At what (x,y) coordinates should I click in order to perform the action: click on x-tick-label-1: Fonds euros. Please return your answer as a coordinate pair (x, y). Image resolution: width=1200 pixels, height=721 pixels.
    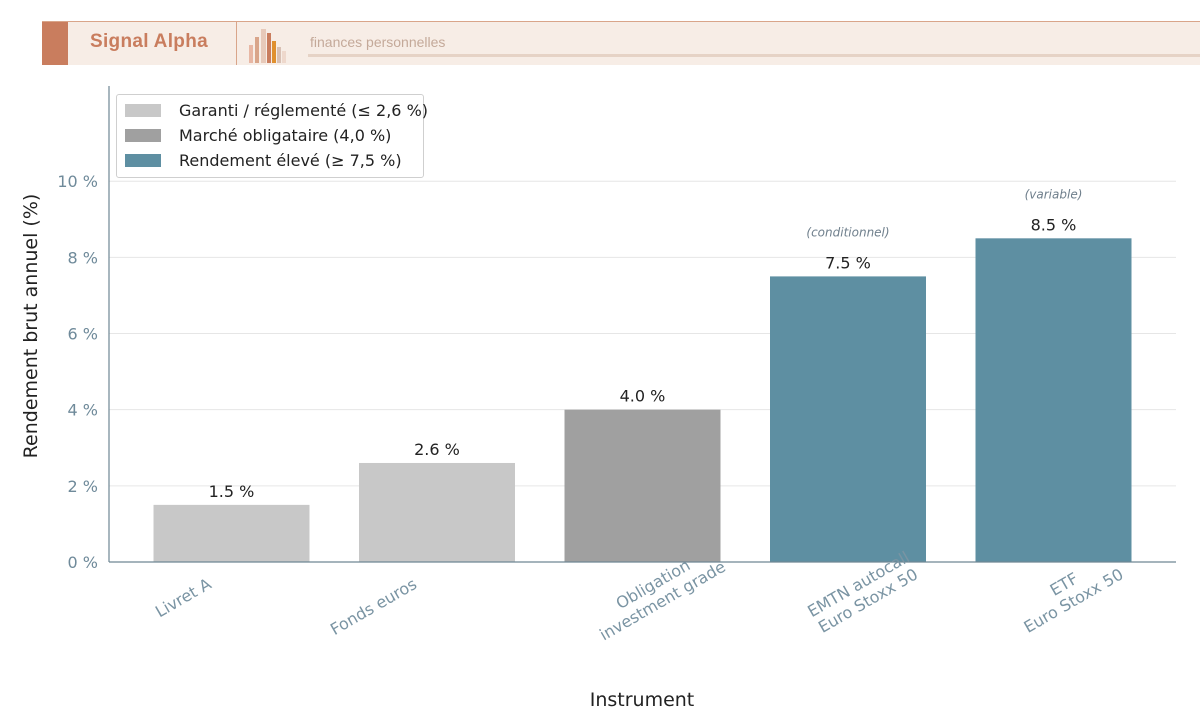
    Looking at the image, I should click on (373, 606).